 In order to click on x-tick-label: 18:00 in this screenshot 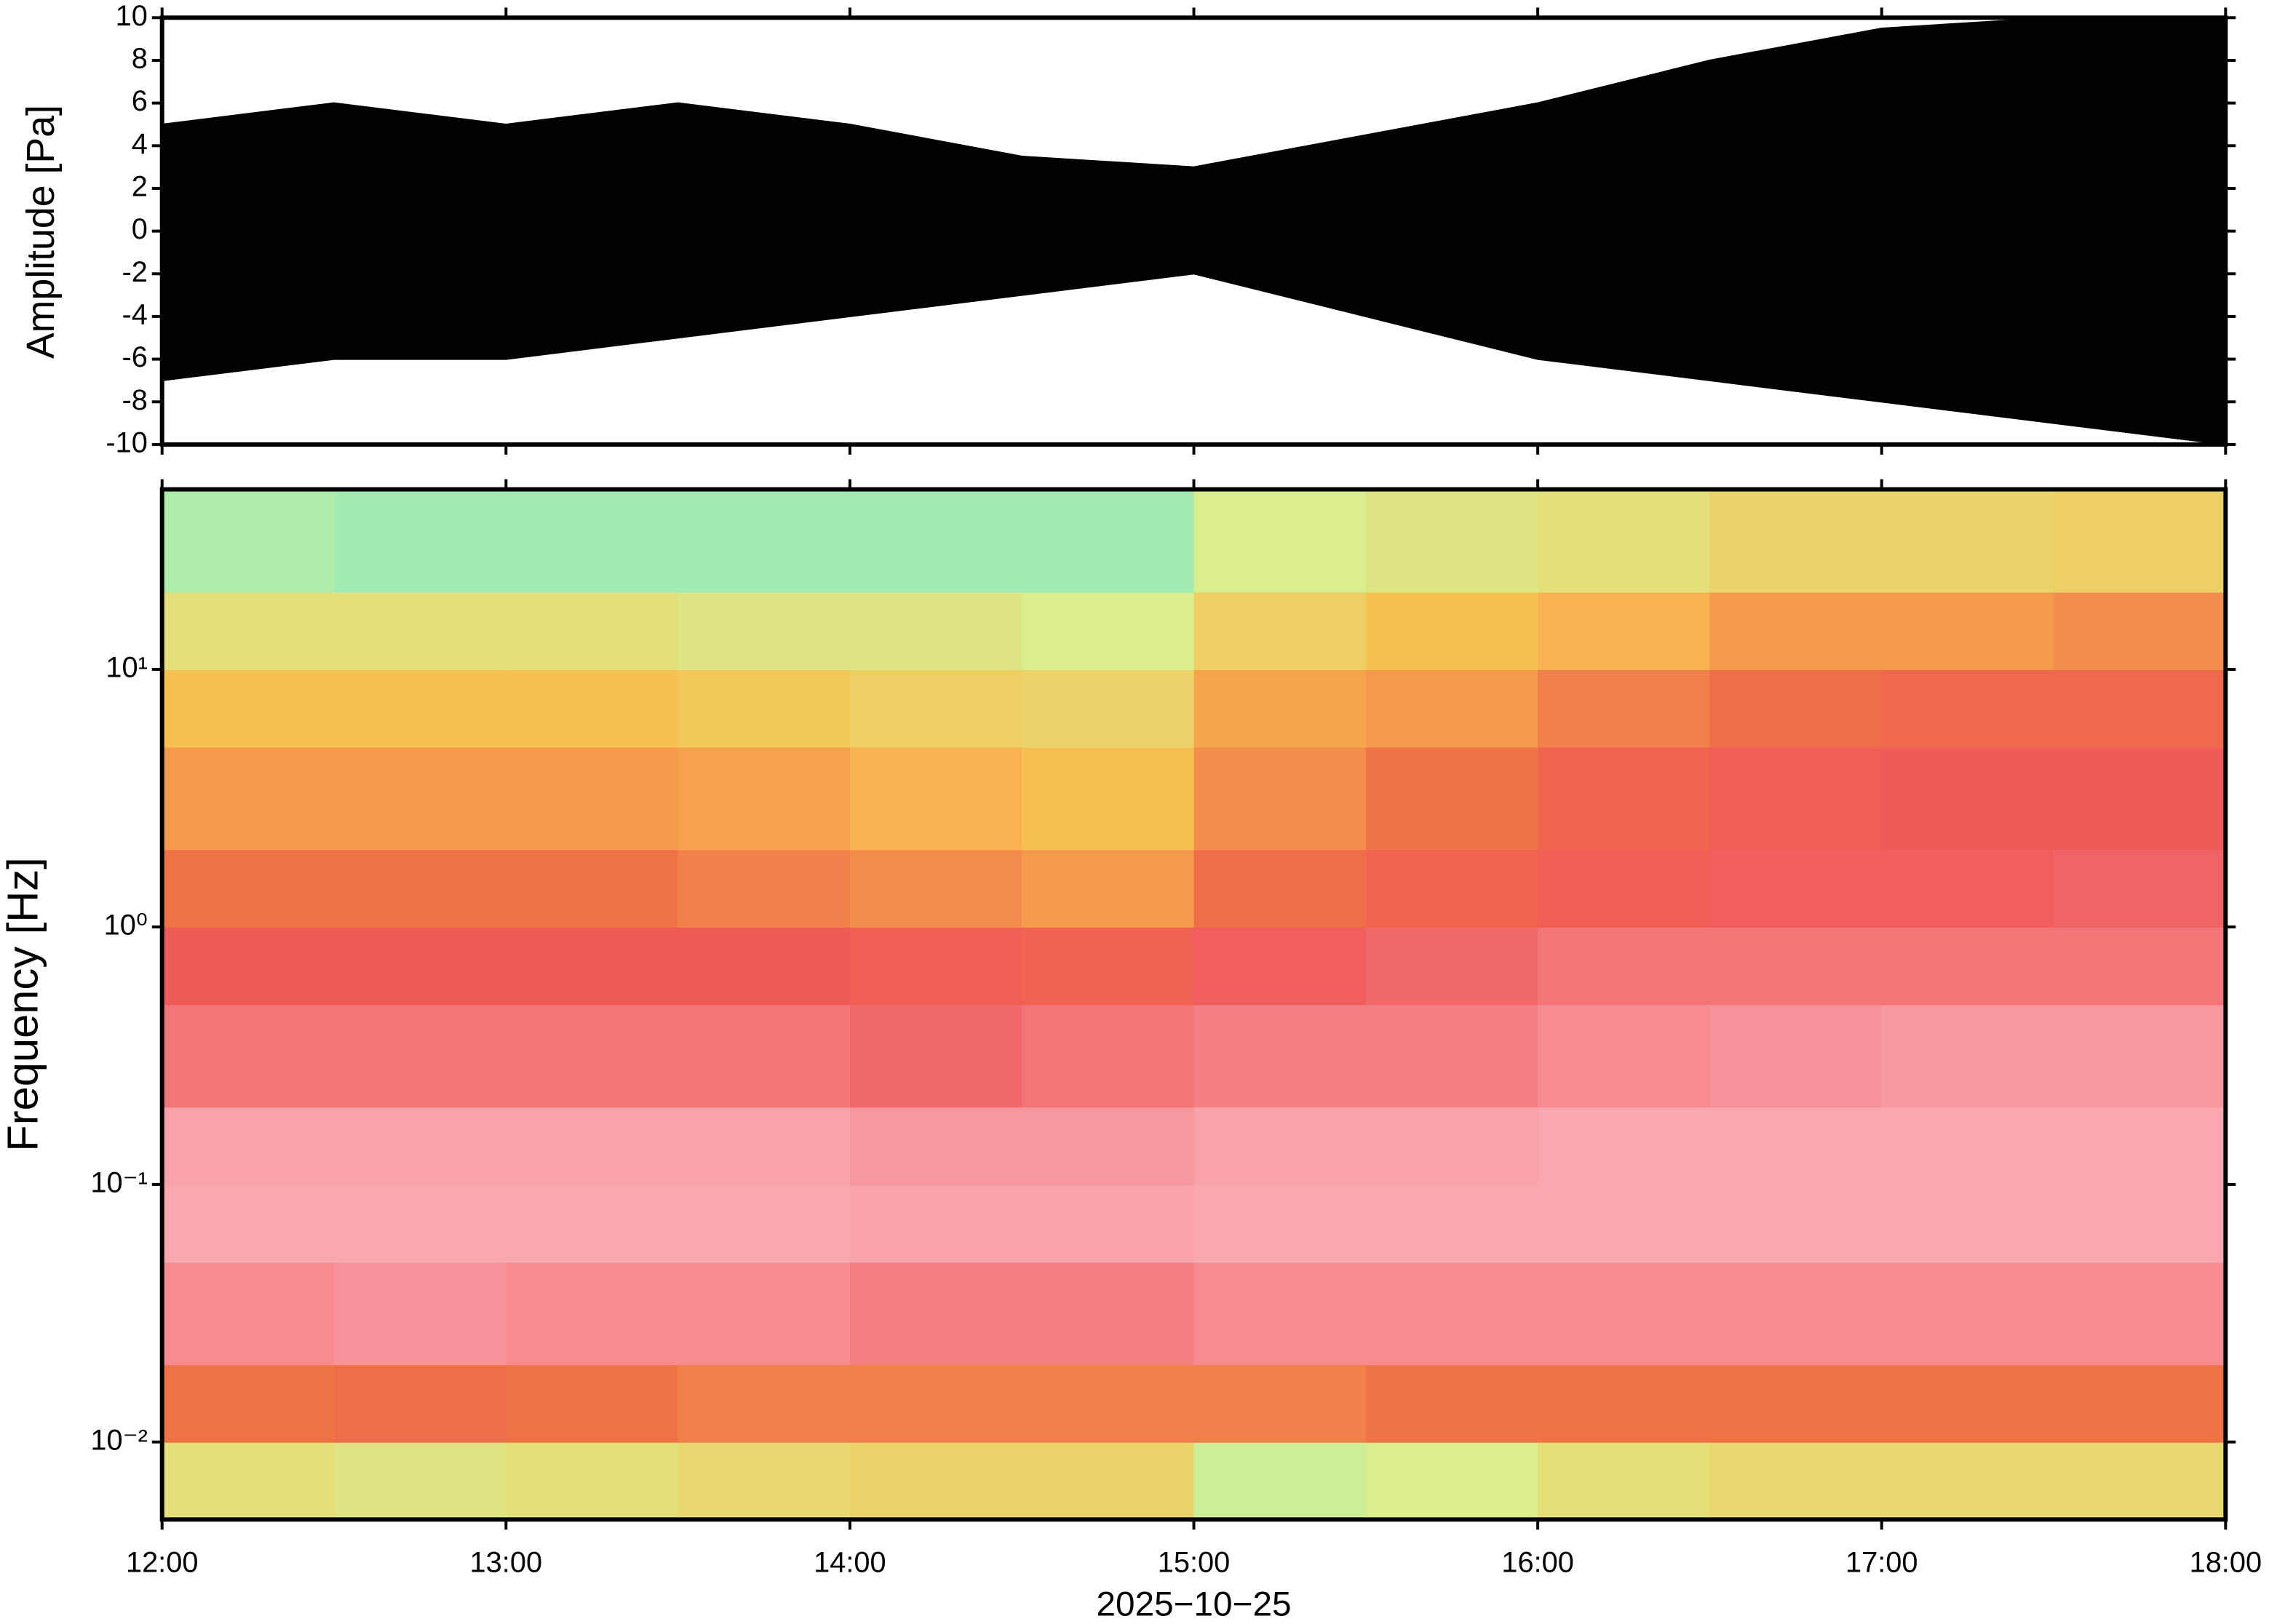, I will do `click(2226, 1563)`.